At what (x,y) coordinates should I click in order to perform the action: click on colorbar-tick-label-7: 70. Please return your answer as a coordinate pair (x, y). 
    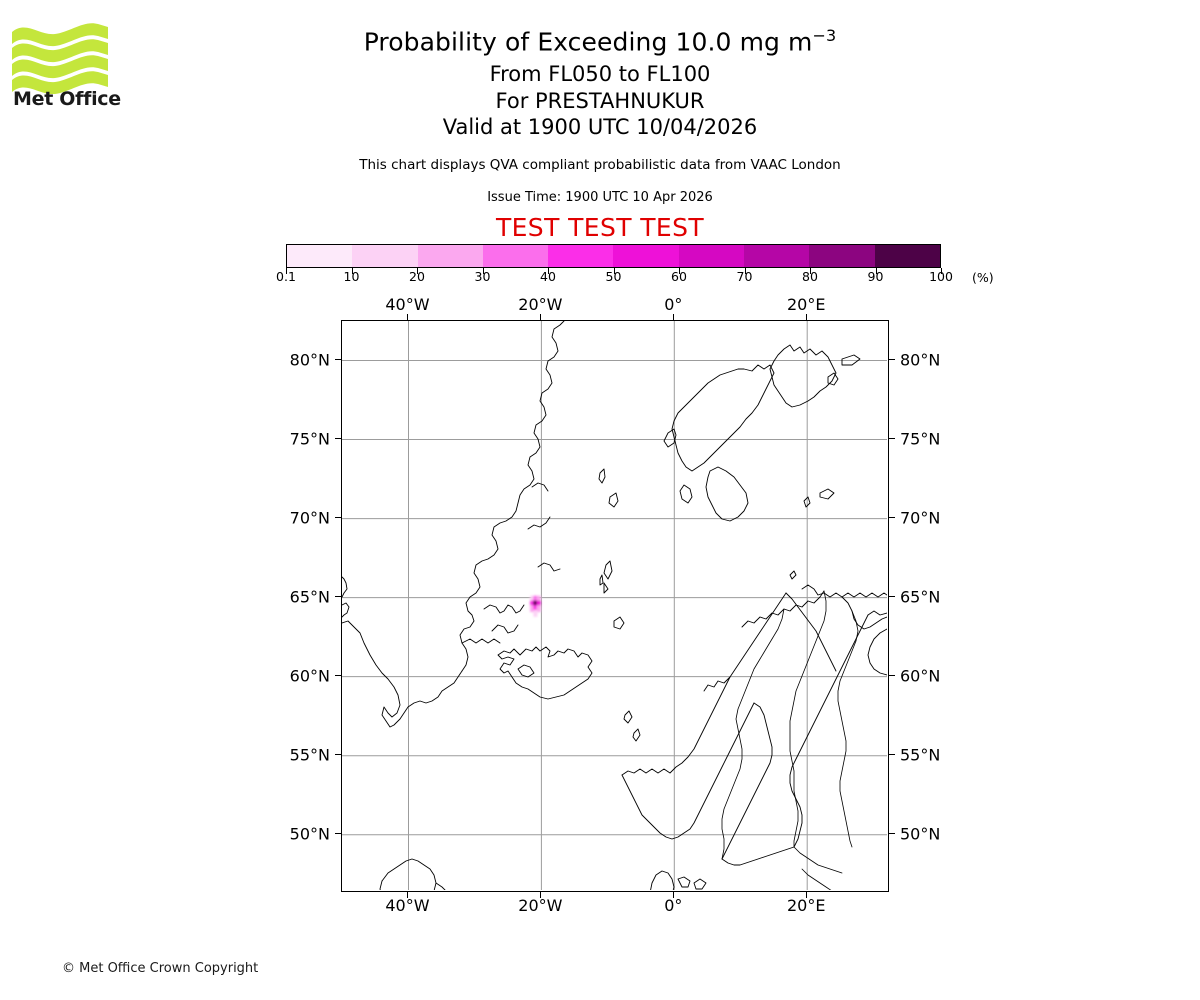
    Looking at the image, I should click on (744, 276).